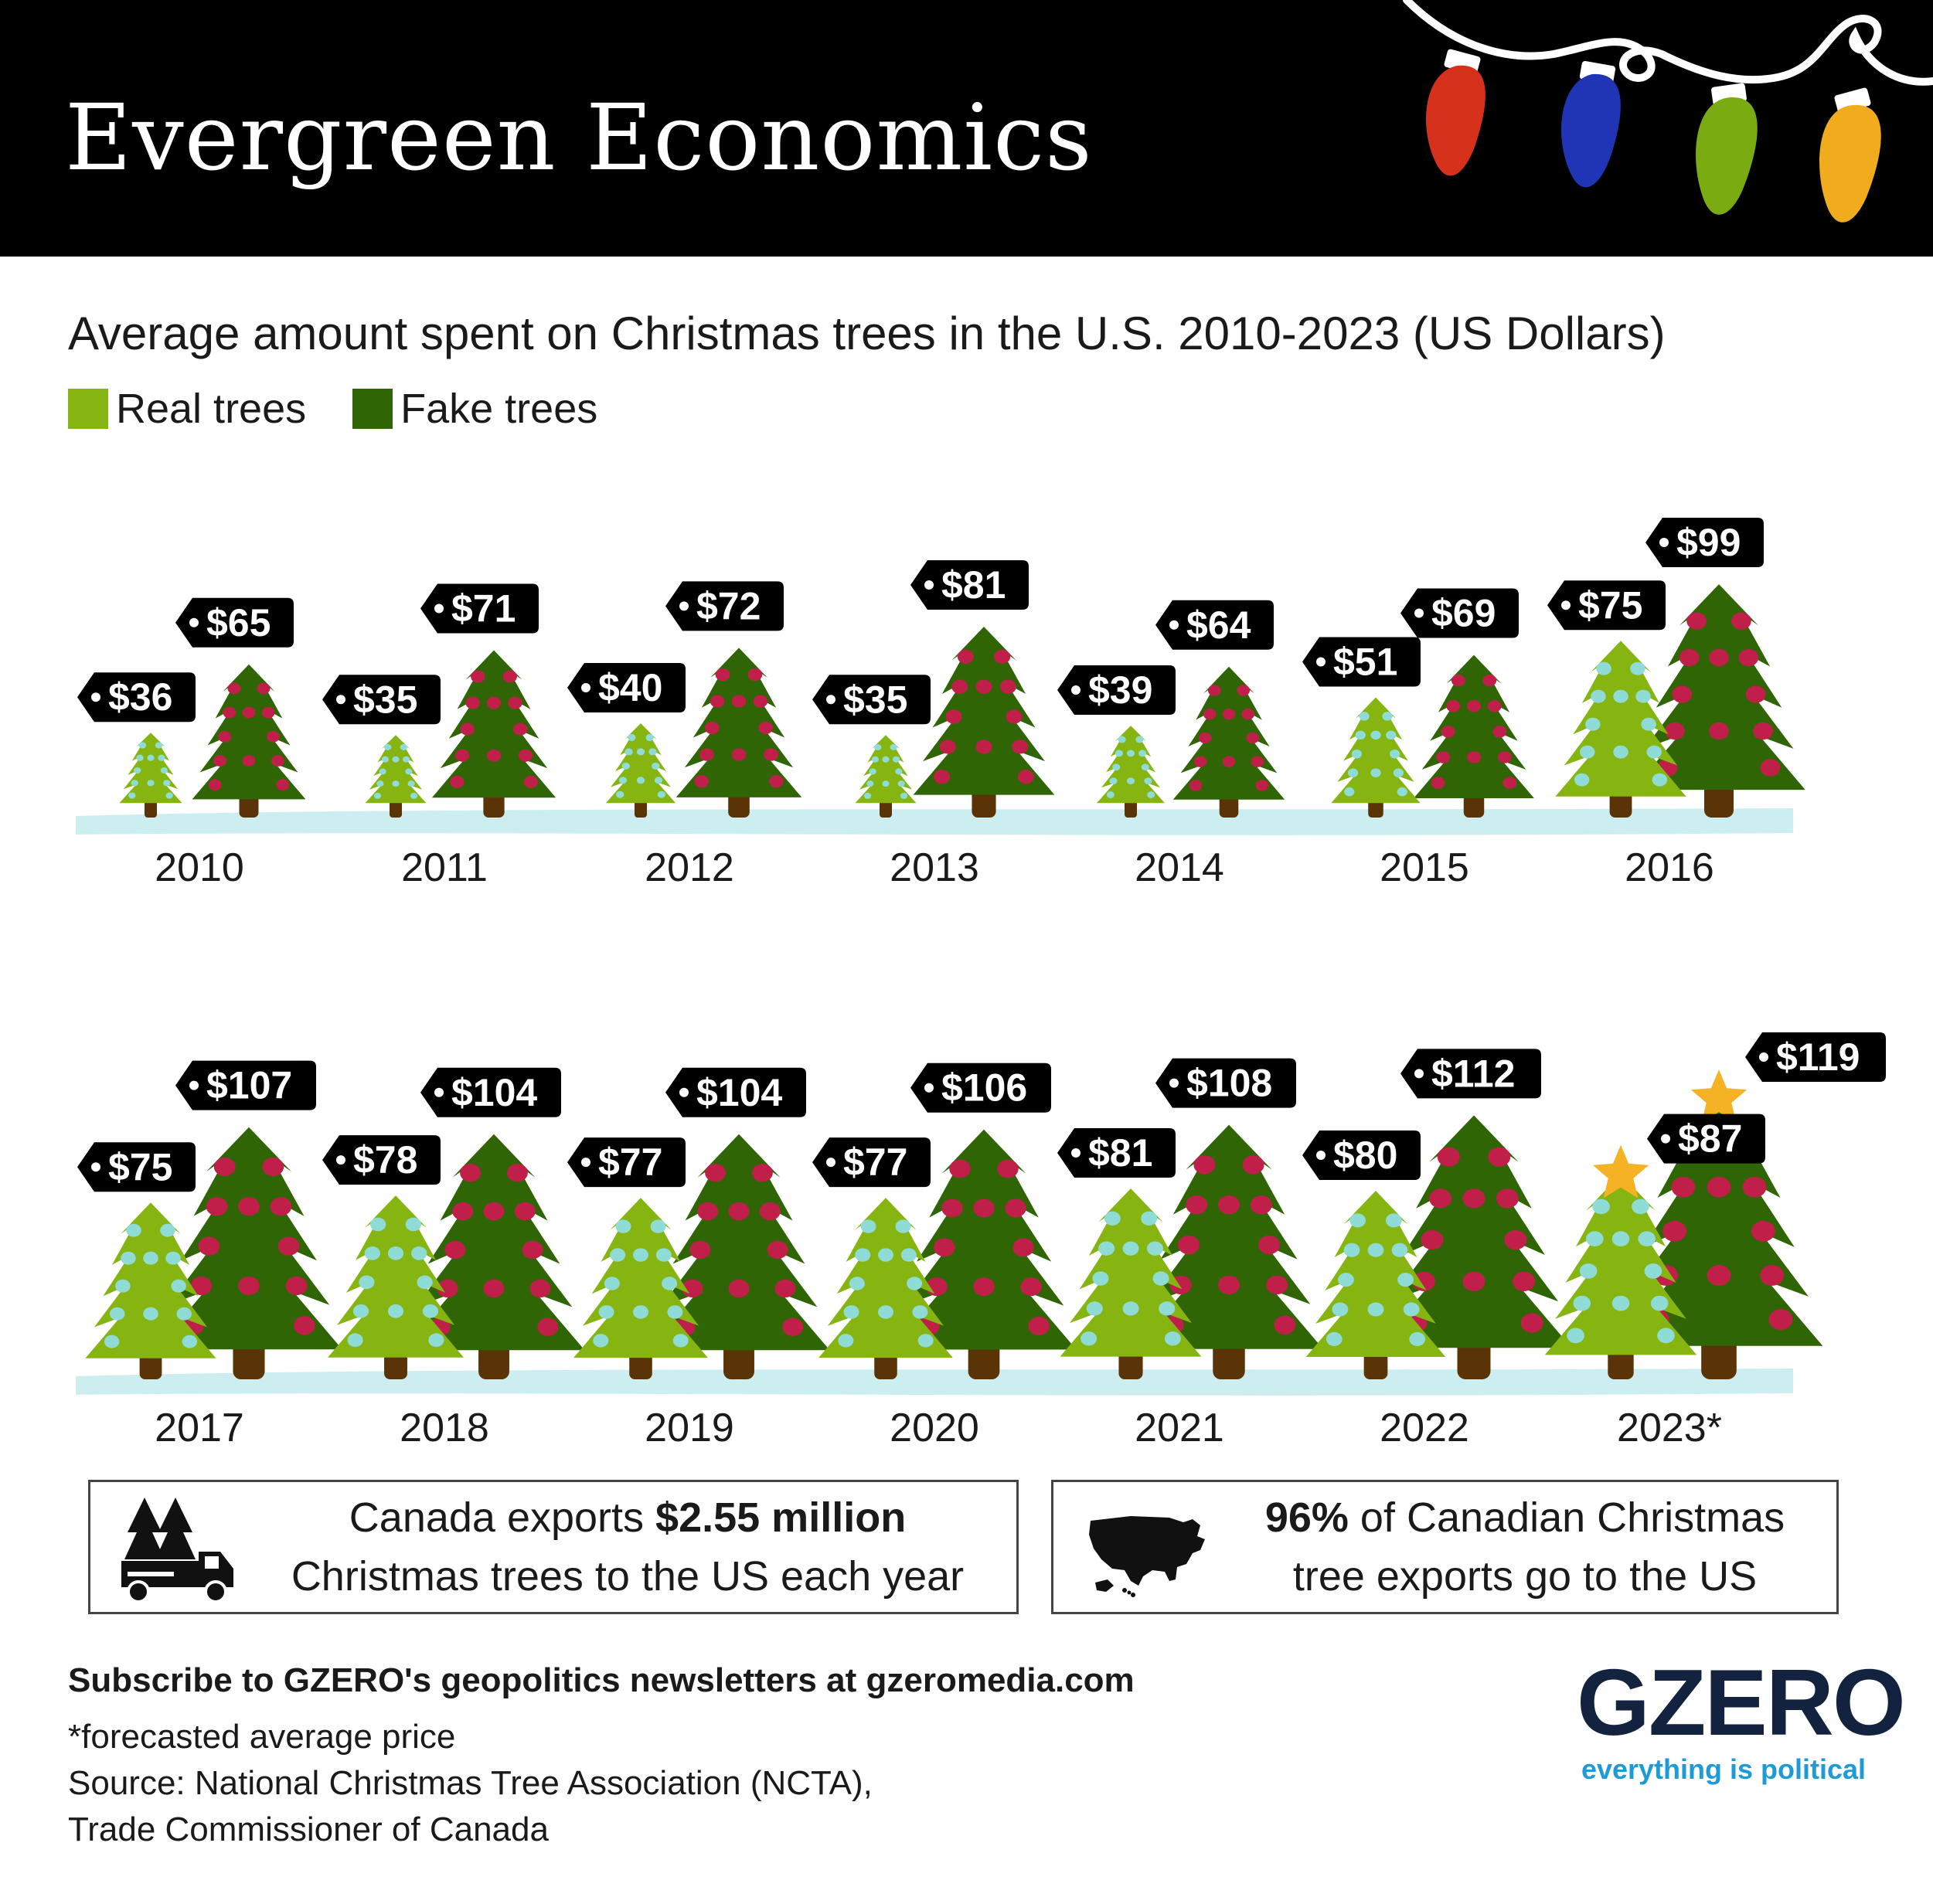 This screenshot has height=1904, width=1933. What do you see at coordinates (934, 822) in the screenshot?
I see `snow-ground` at bounding box center [934, 822].